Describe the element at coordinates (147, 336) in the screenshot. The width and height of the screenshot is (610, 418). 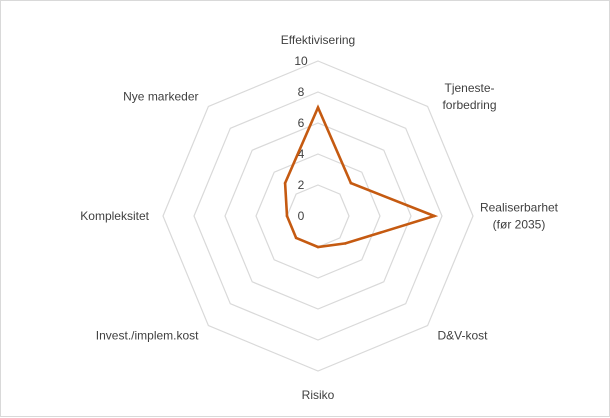
I see `category-label-5: Invest./implem.kost` at that location.